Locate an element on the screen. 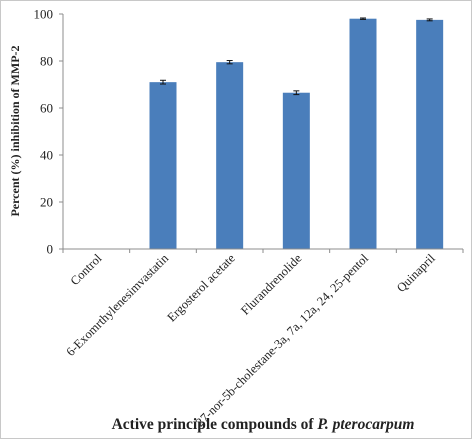 The height and width of the screenshot is (445, 474). category-label: Control is located at coordinates (86, 269).